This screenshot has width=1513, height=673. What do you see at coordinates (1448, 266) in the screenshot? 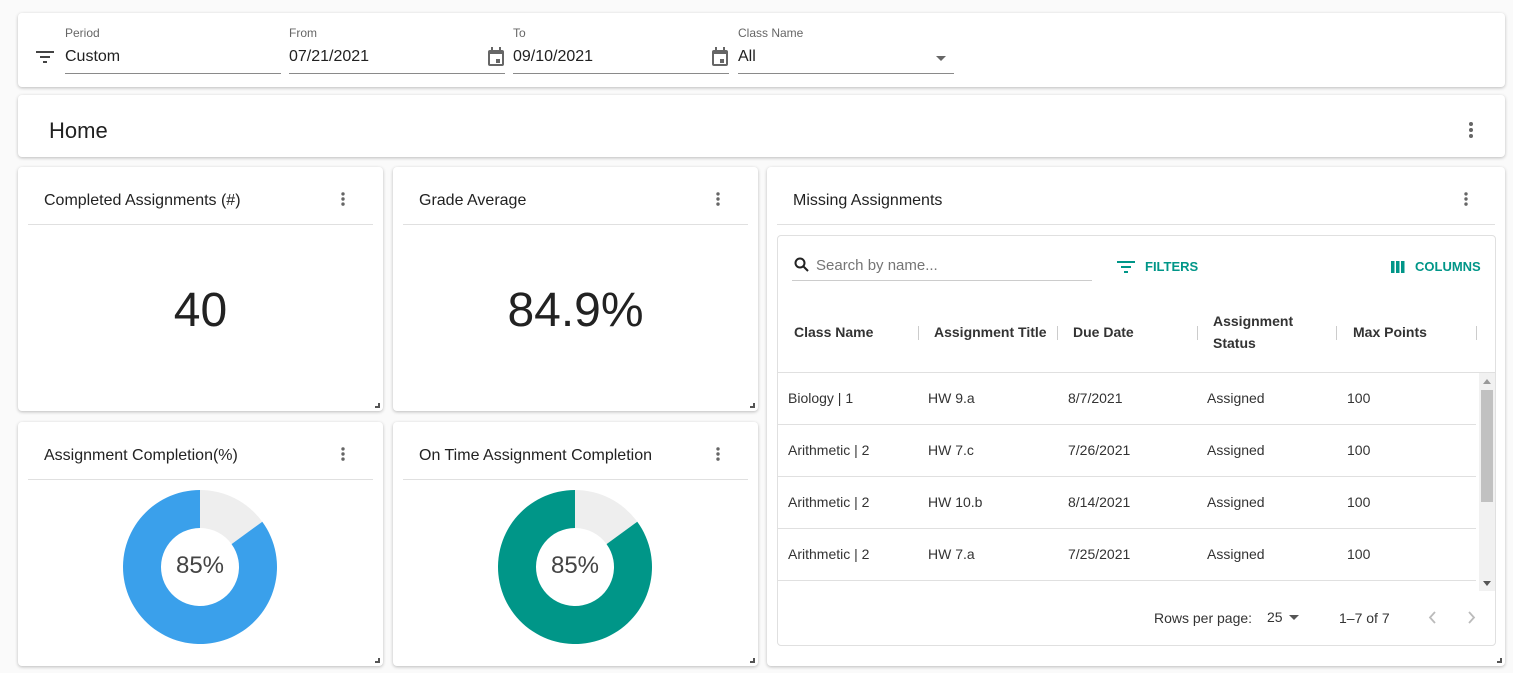
I see `columns-label: COLUMNS` at bounding box center [1448, 266].